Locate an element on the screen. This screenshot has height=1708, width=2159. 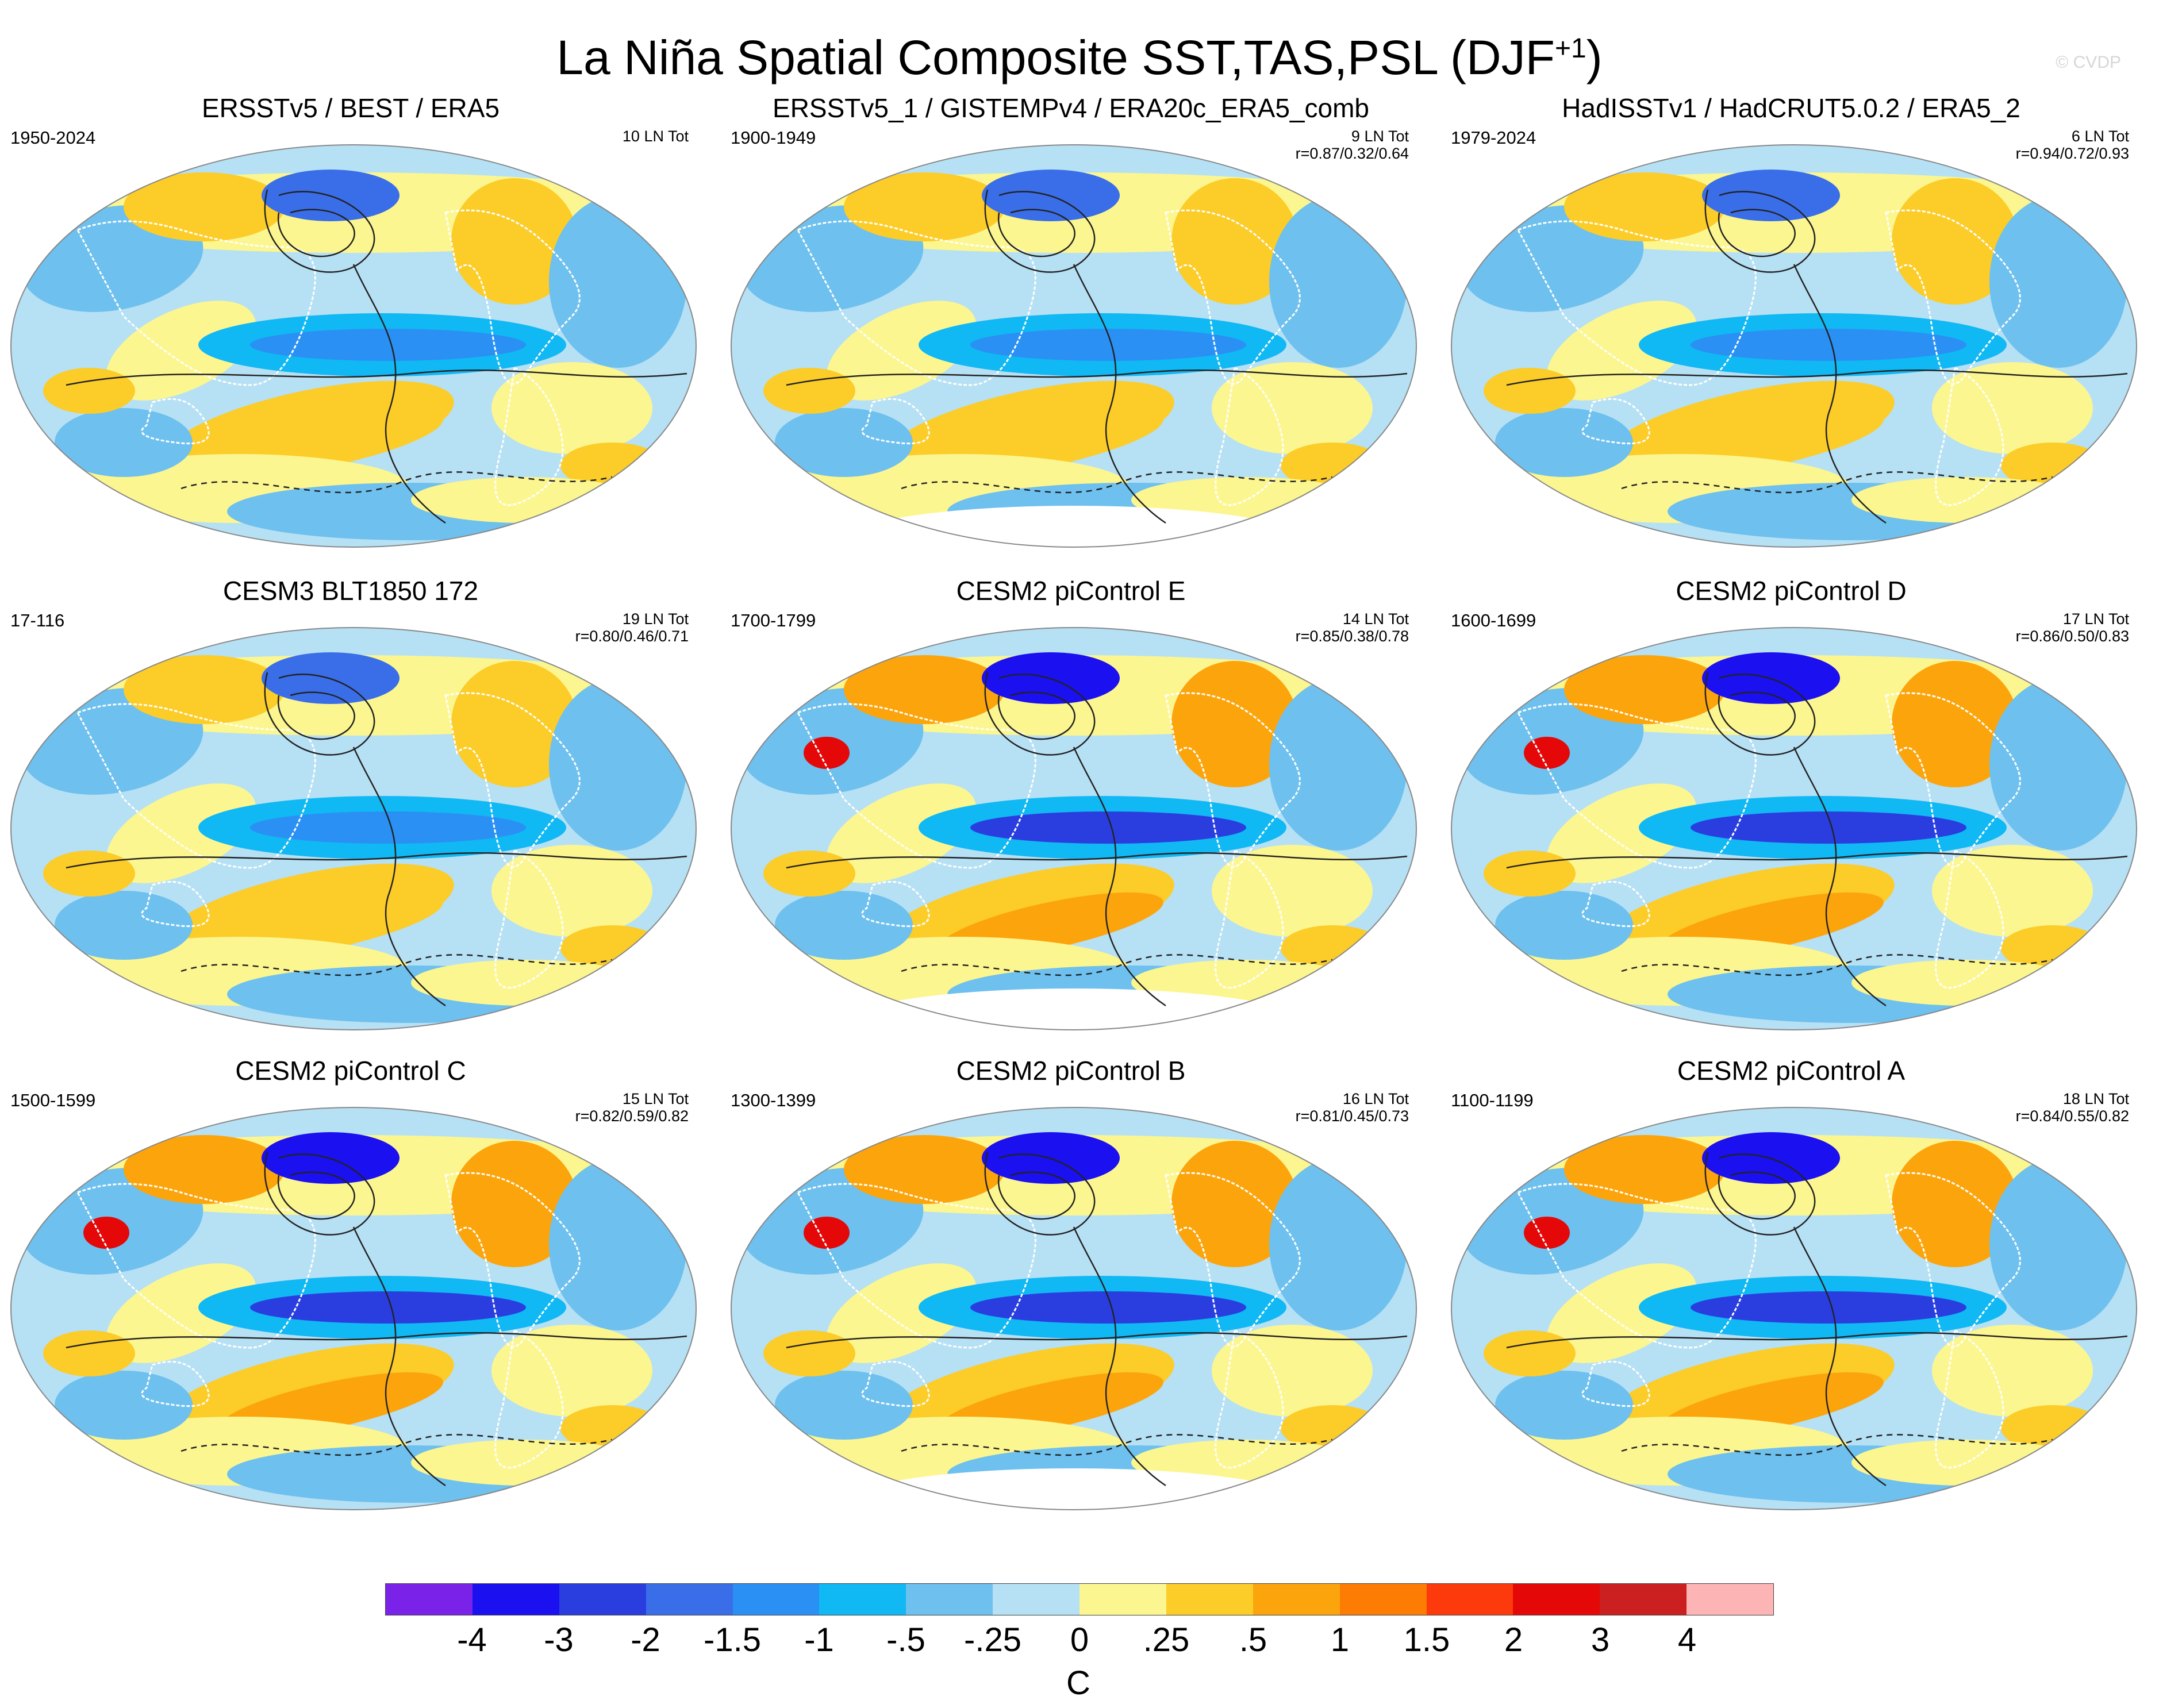
panel-event-count: 19 LN Tot is located at coordinates (655, 619).